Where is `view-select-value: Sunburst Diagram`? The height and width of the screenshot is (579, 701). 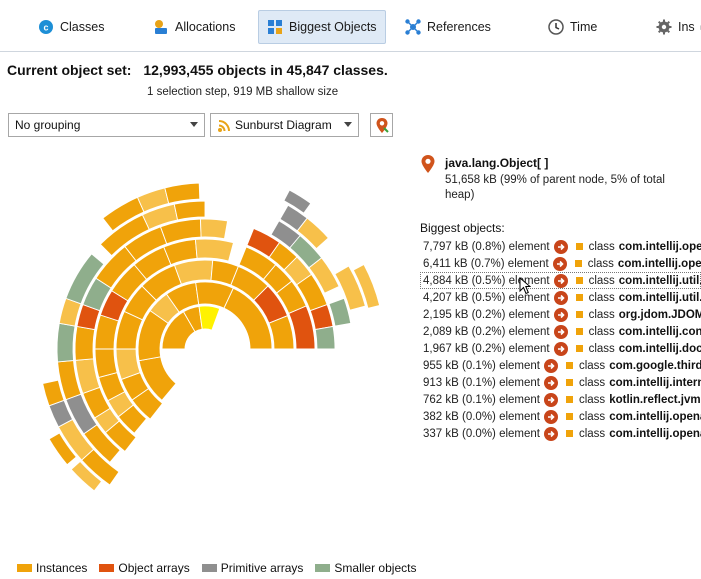 view-select-value: Sunburst Diagram is located at coordinates (283, 125).